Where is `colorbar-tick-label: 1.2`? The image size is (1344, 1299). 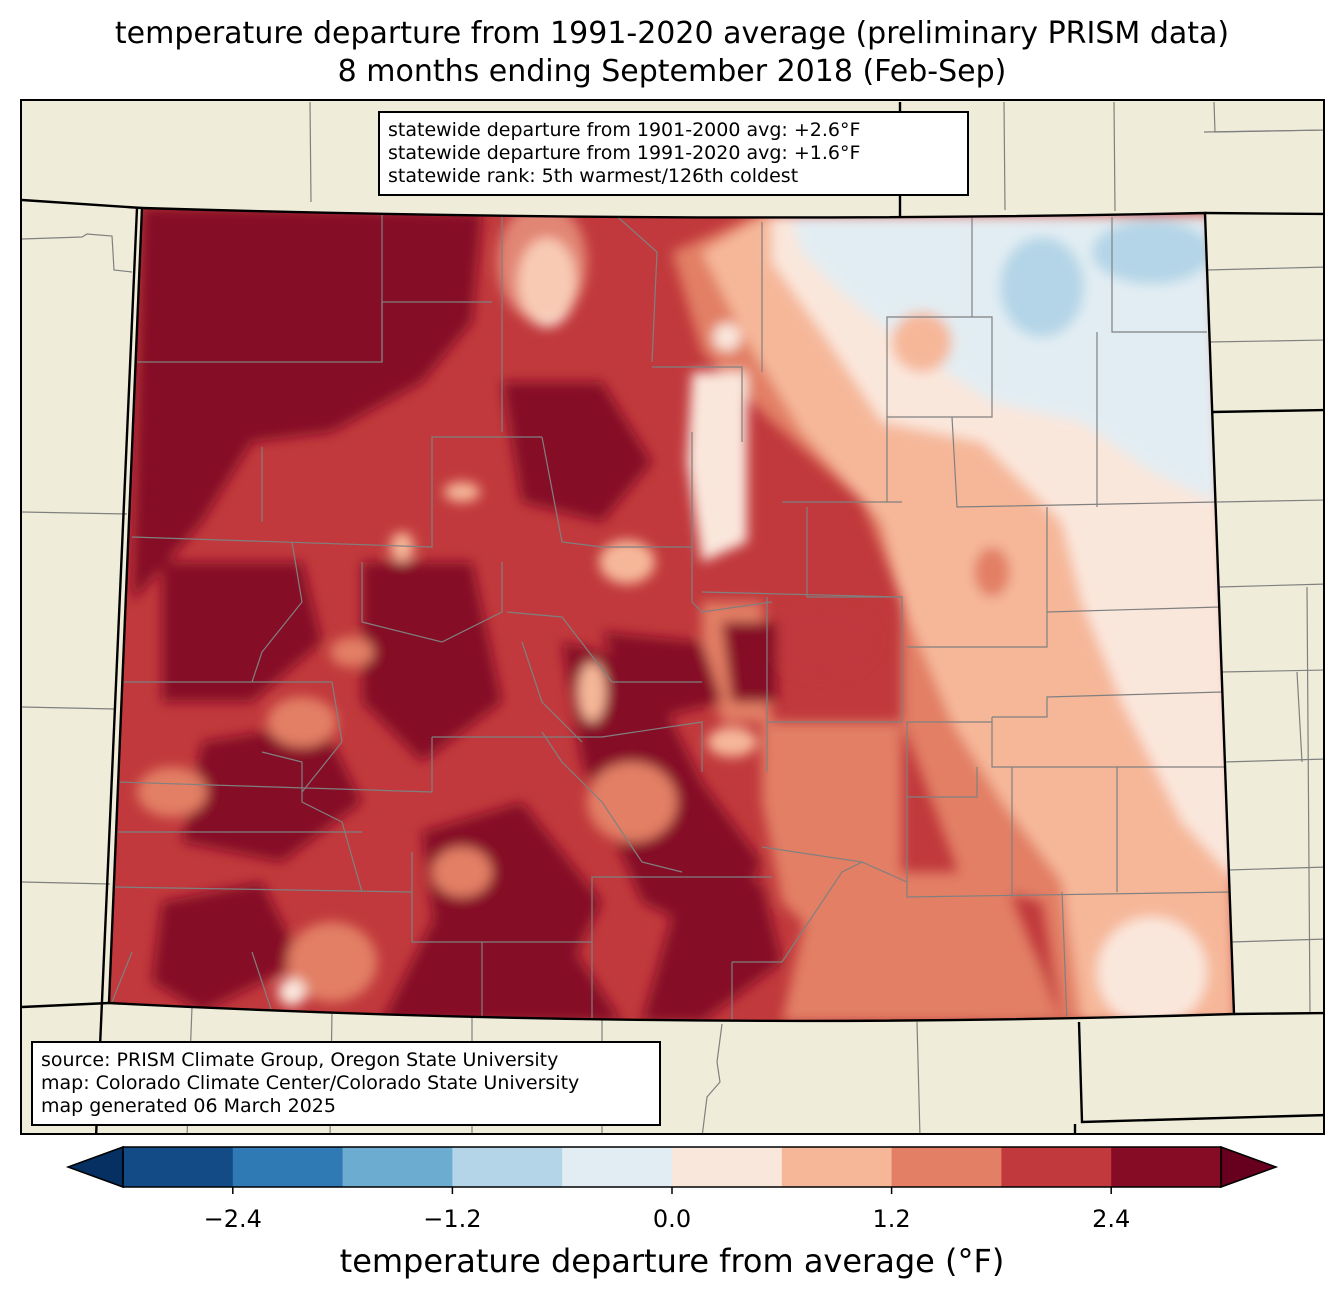 colorbar-tick-label: 1.2 is located at coordinates (891, 1219).